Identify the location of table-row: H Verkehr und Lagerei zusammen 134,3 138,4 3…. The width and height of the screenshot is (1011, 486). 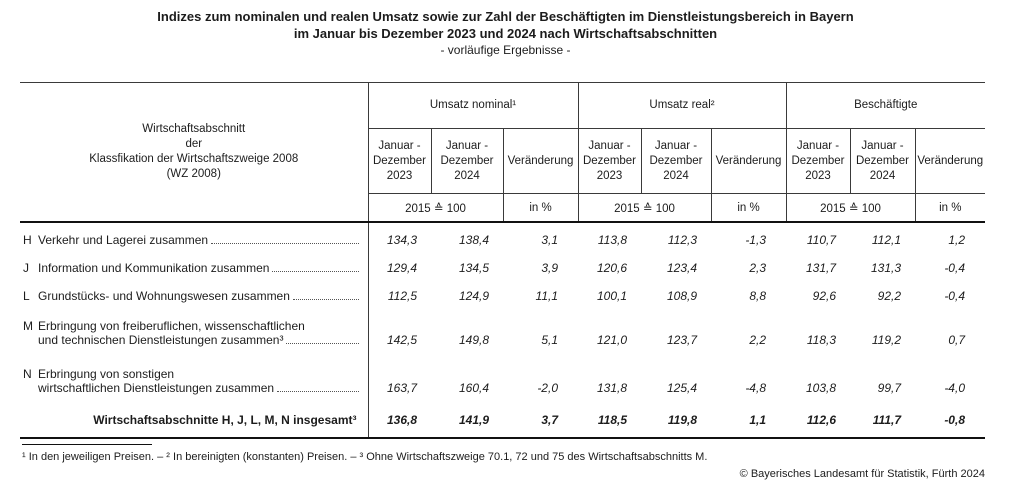
(502, 238).